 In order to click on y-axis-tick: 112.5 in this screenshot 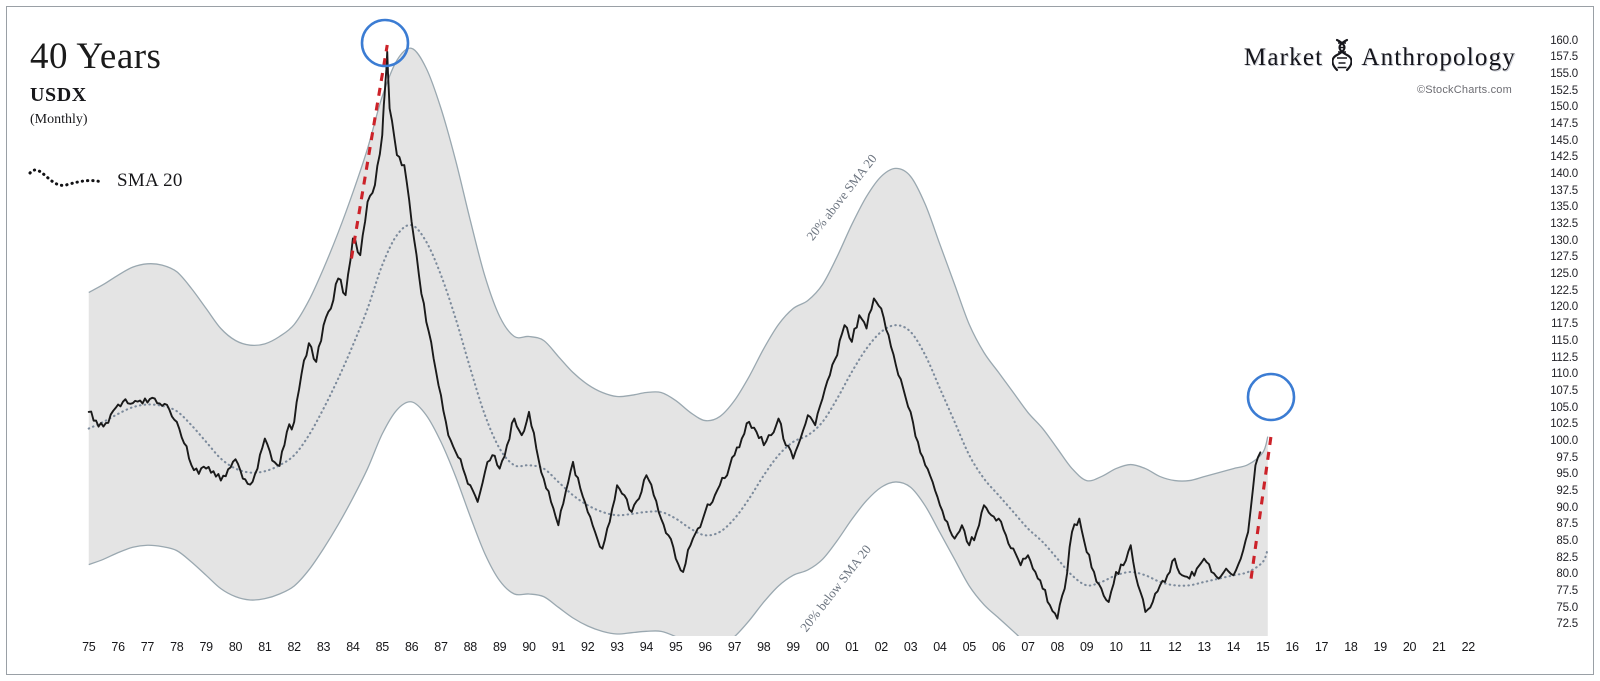, I will do `click(1564, 357)`.